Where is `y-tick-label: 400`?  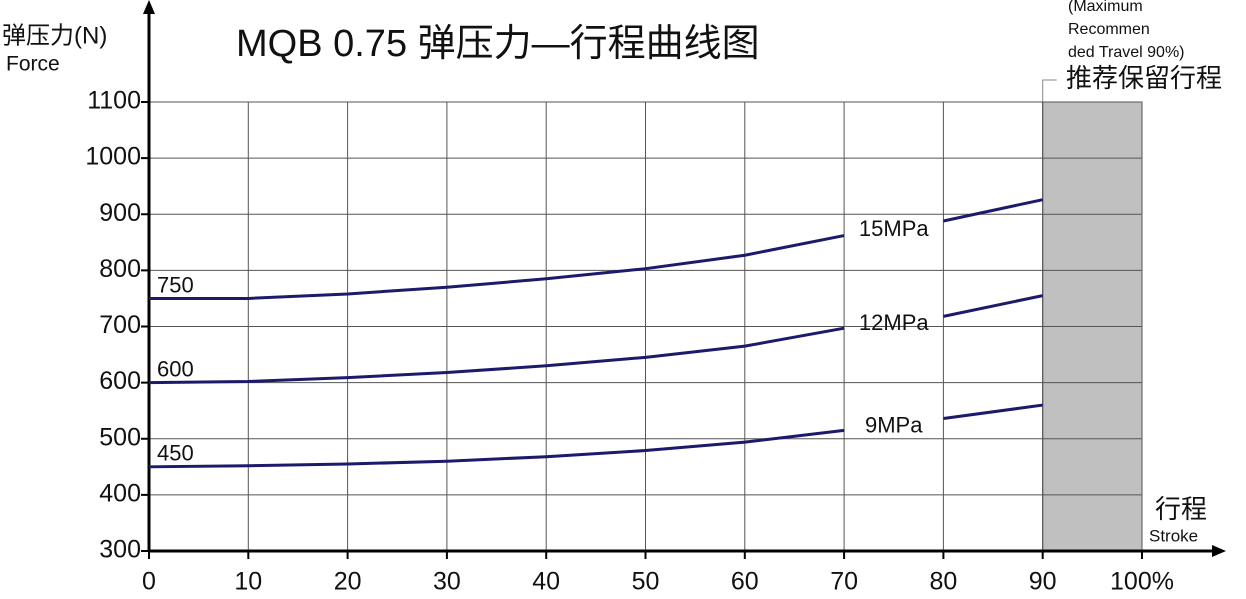 y-tick-label: 400 is located at coordinates (120, 493).